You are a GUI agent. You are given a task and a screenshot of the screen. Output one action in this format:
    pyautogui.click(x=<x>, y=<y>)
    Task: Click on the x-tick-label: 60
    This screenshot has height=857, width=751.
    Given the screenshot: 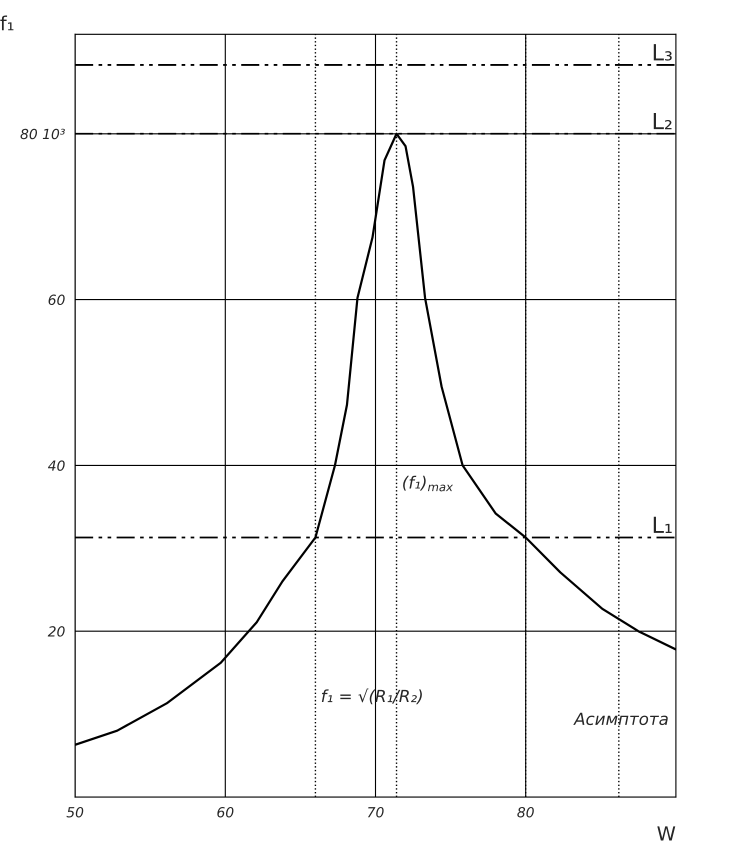 What is the action you would take?
    pyautogui.click(x=225, y=812)
    